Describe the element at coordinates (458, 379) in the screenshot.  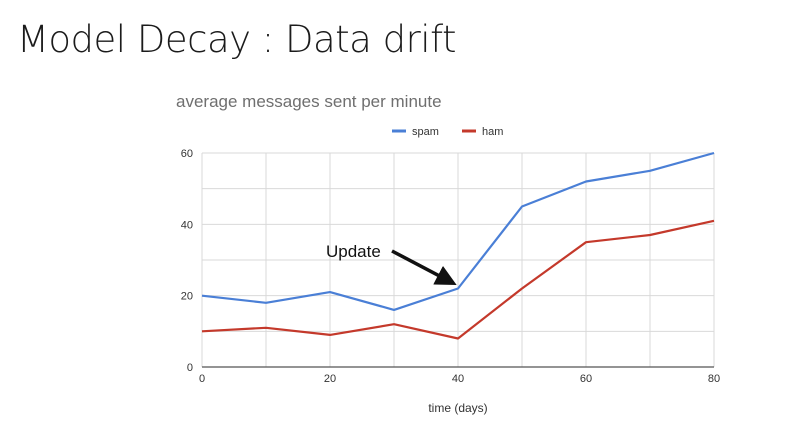
I see `x-tick-label: 40` at that location.